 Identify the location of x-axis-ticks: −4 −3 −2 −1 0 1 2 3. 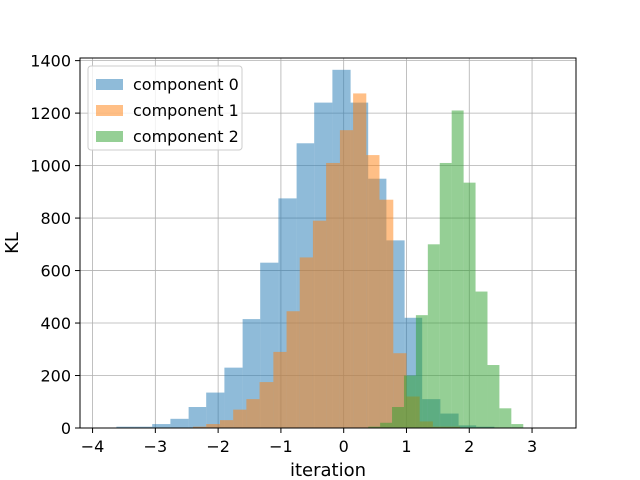
(309, 442).